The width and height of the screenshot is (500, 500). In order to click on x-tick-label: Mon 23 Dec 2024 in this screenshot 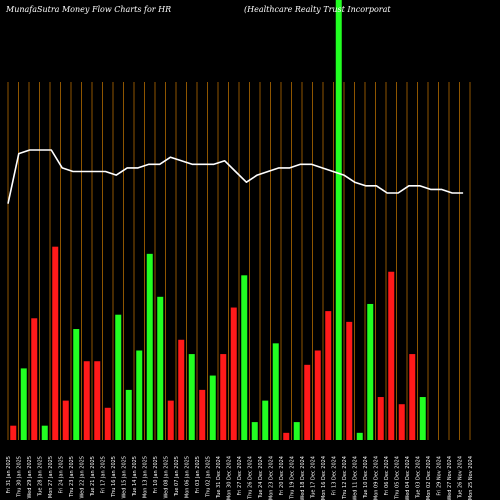, I will do `click(272, 478)`.